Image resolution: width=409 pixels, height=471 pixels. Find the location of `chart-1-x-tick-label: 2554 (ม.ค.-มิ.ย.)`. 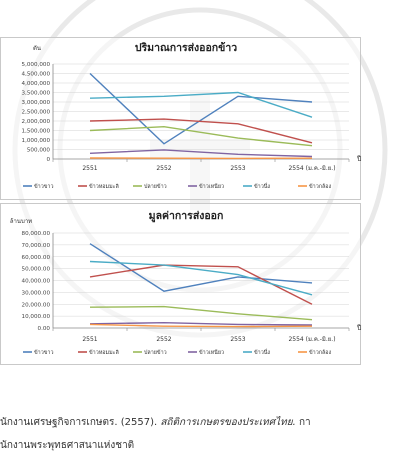

chart-1-x-tick-label: 2554 (ม.ค.-มิ.ย.) is located at coordinates (311, 168).